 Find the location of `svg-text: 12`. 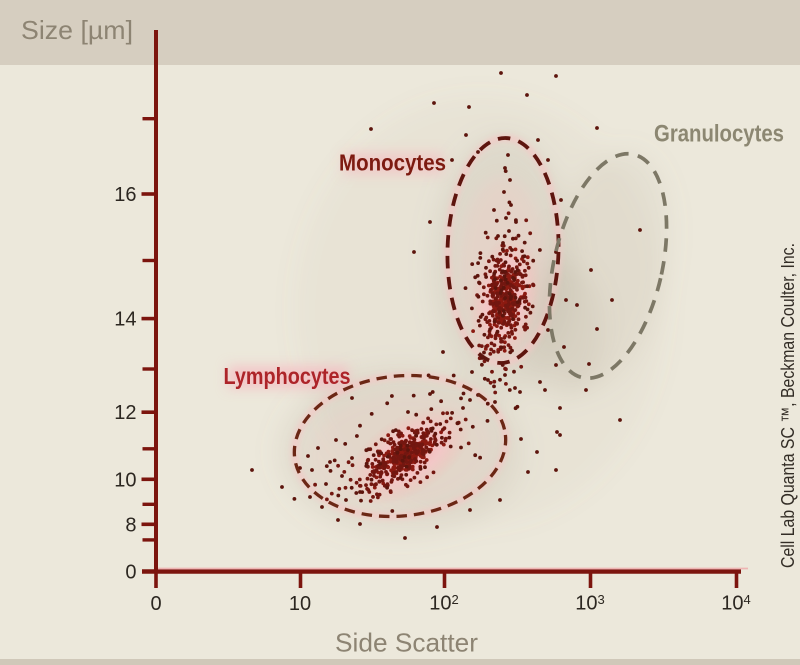

svg-text: 12 is located at coordinates (125, 413).